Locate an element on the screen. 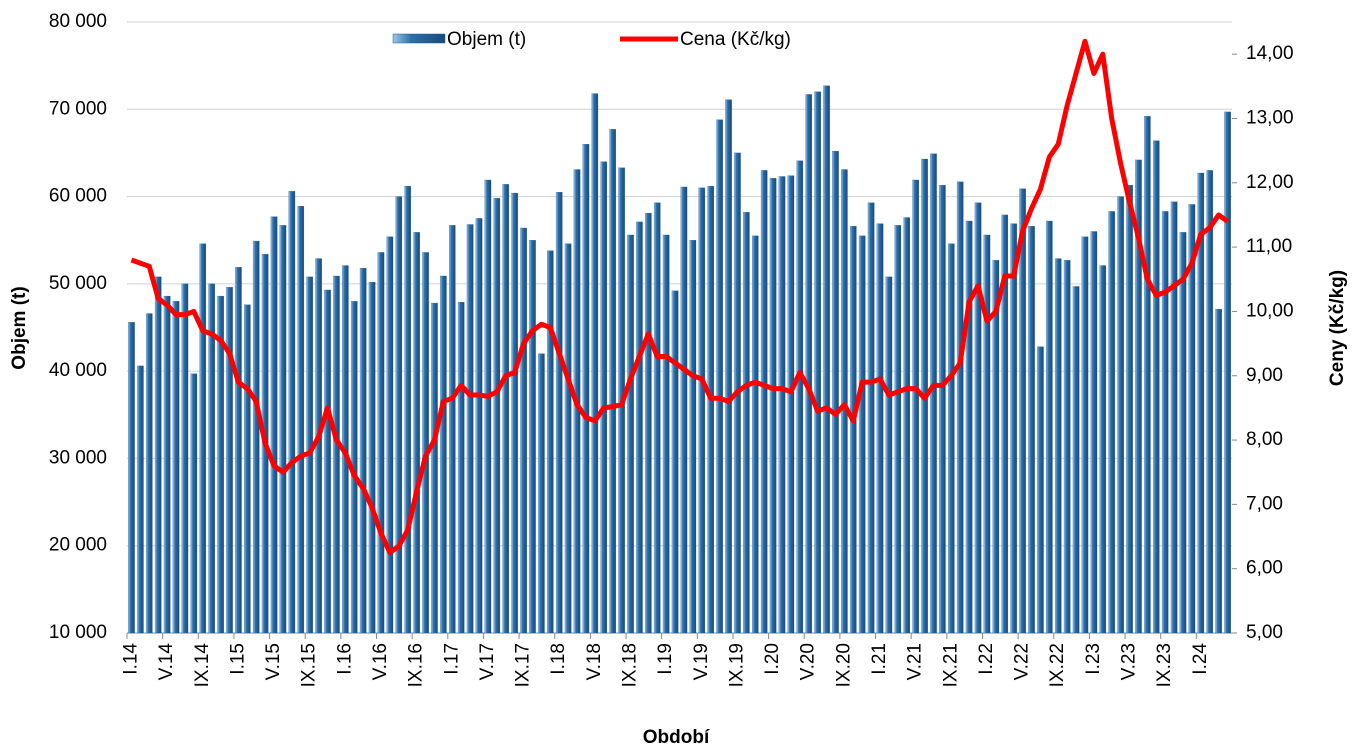 The image size is (1352, 754). x-tick-label: V.20 is located at coordinates (808, 661).